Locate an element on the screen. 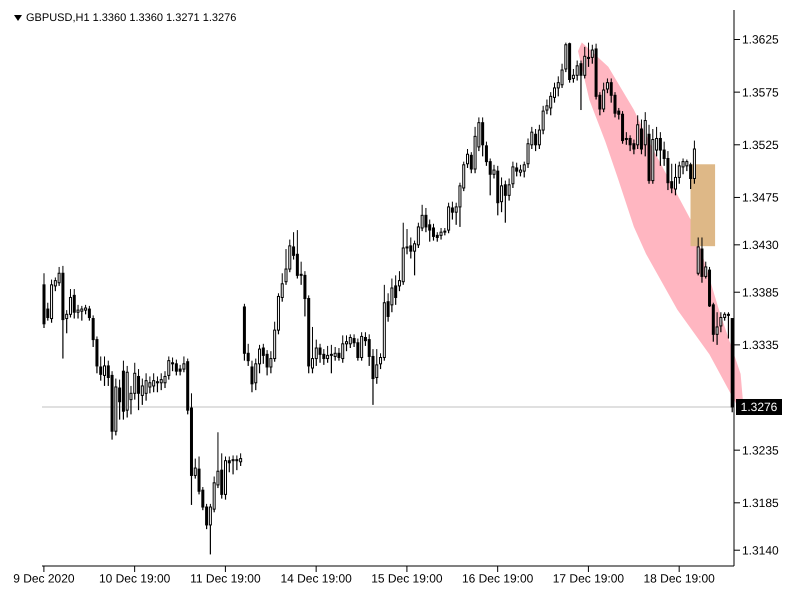 This screenshot has width=800, height=600. x-tick-label: 15 Dec 19:00 is located at coordinates (407, 579).